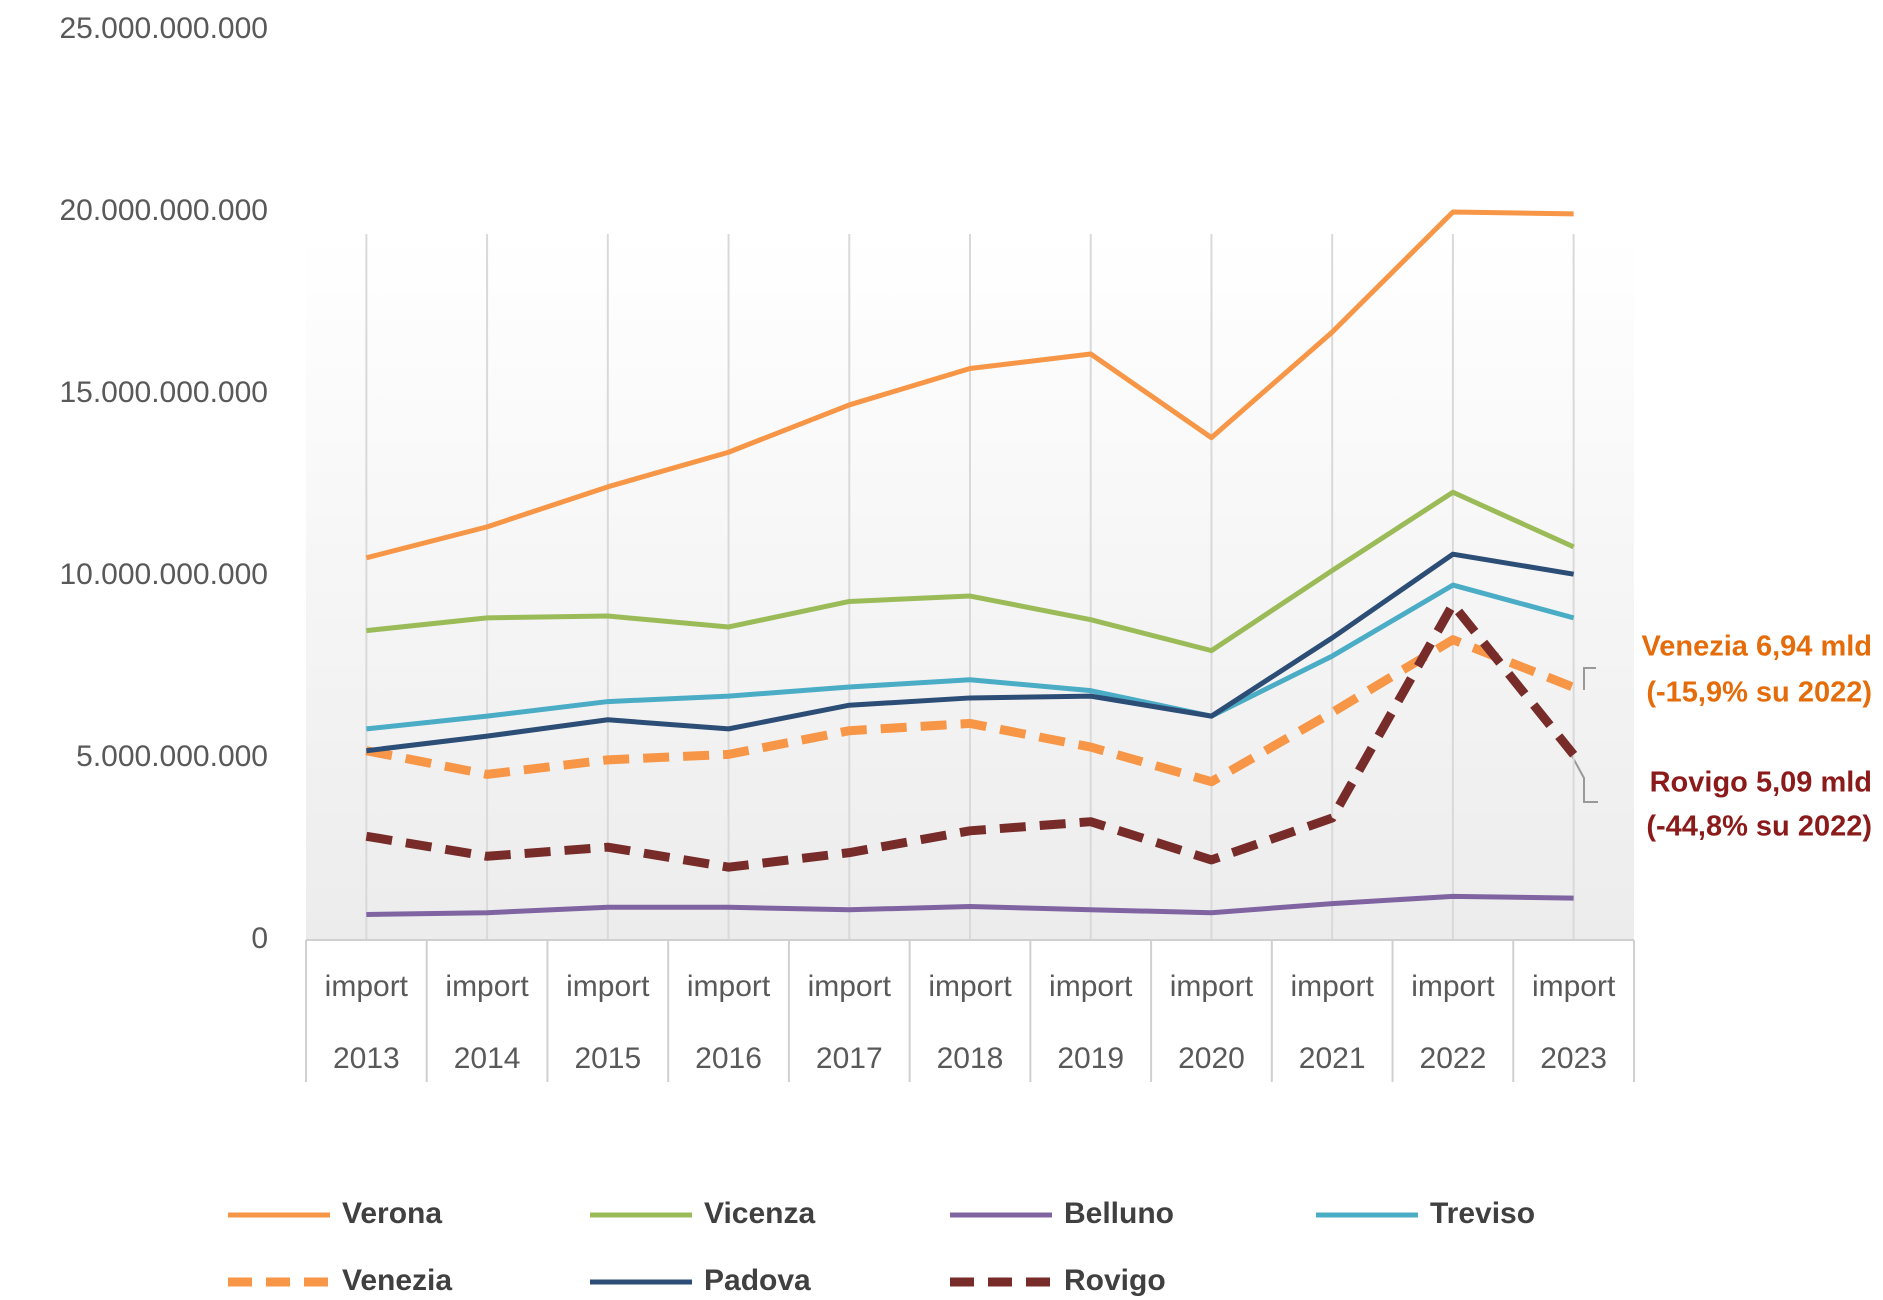  Describe the element at coordinates (1119, 1213) in the screenshot. I see `legend-label: Belluno` at that location.